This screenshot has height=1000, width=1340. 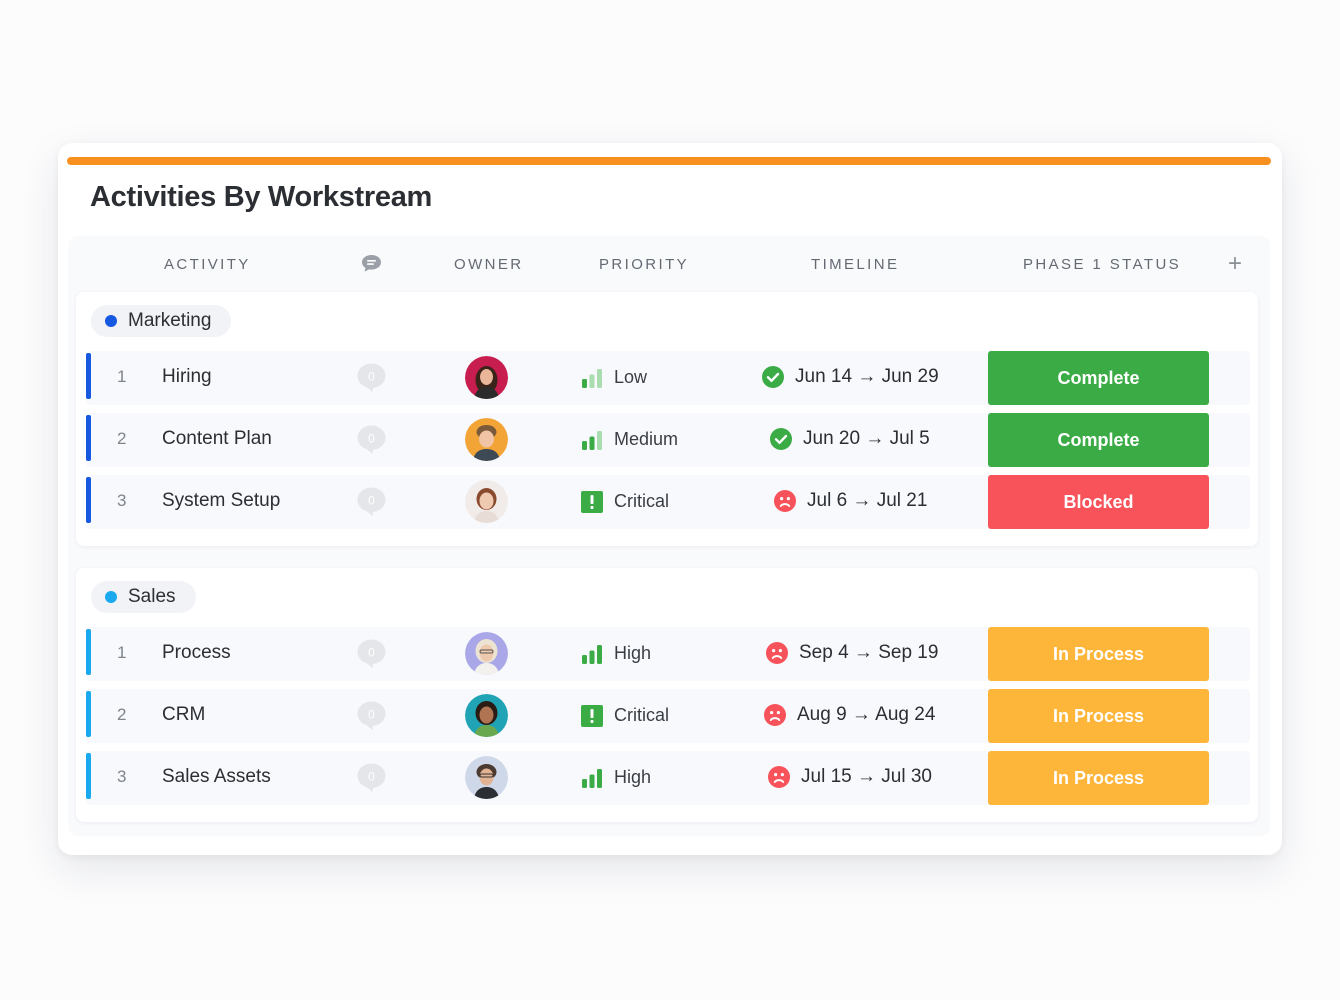 I want to click on column-header-priority: PRIORITY, so click(x=644, y=264).